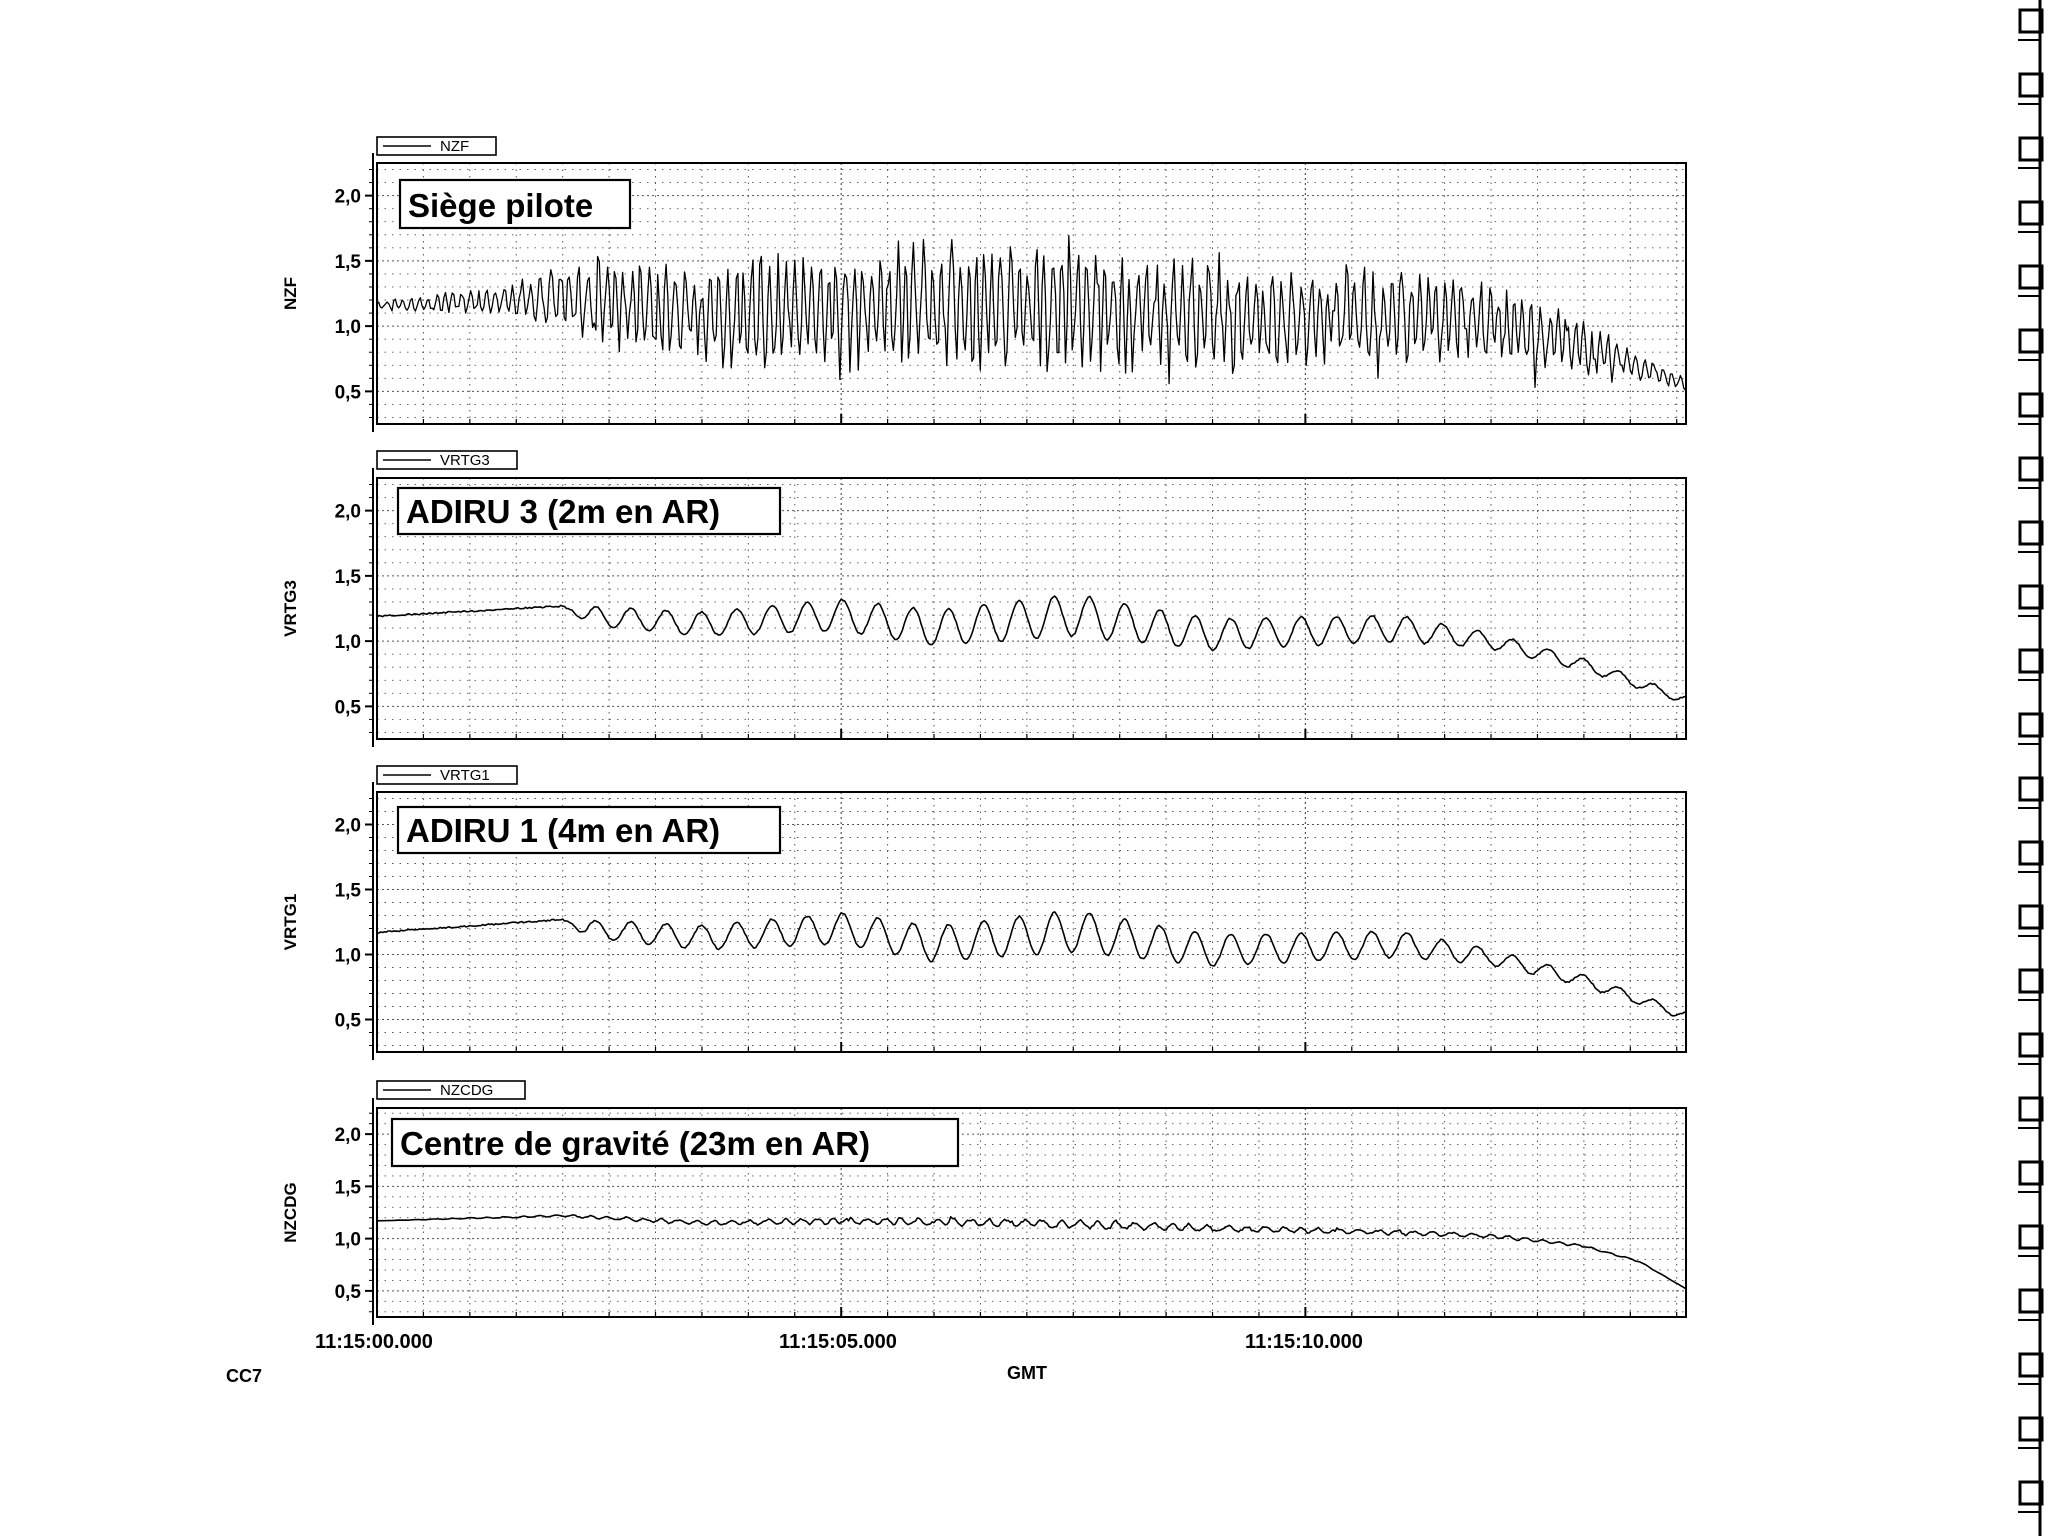  I want to click on legend-label: VRTG3, so click(465, 460).